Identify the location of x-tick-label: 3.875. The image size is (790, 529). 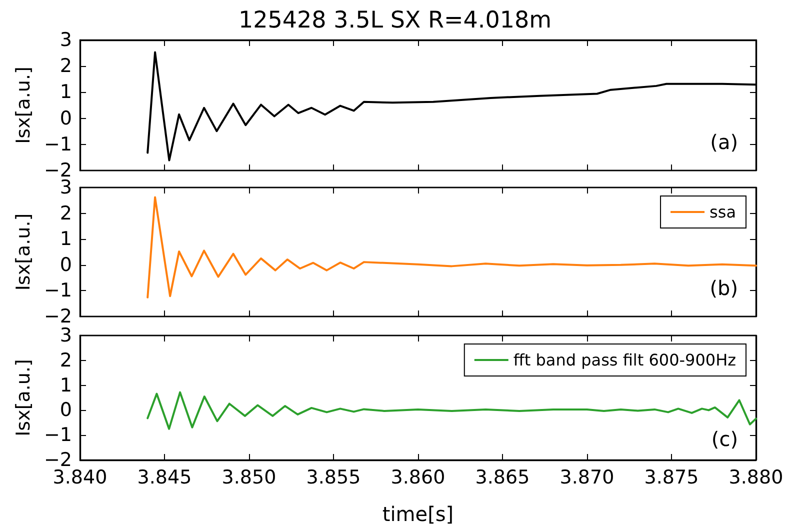
(671, 477).